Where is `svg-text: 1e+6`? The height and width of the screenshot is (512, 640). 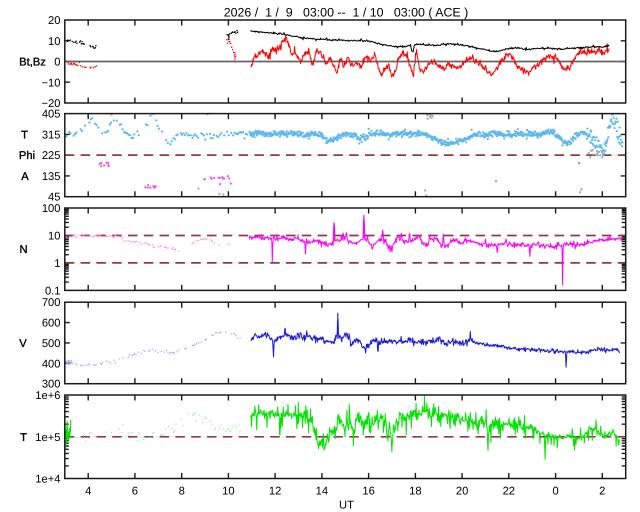 svg-text: 1e+6 is located at coordinates (47, 396).